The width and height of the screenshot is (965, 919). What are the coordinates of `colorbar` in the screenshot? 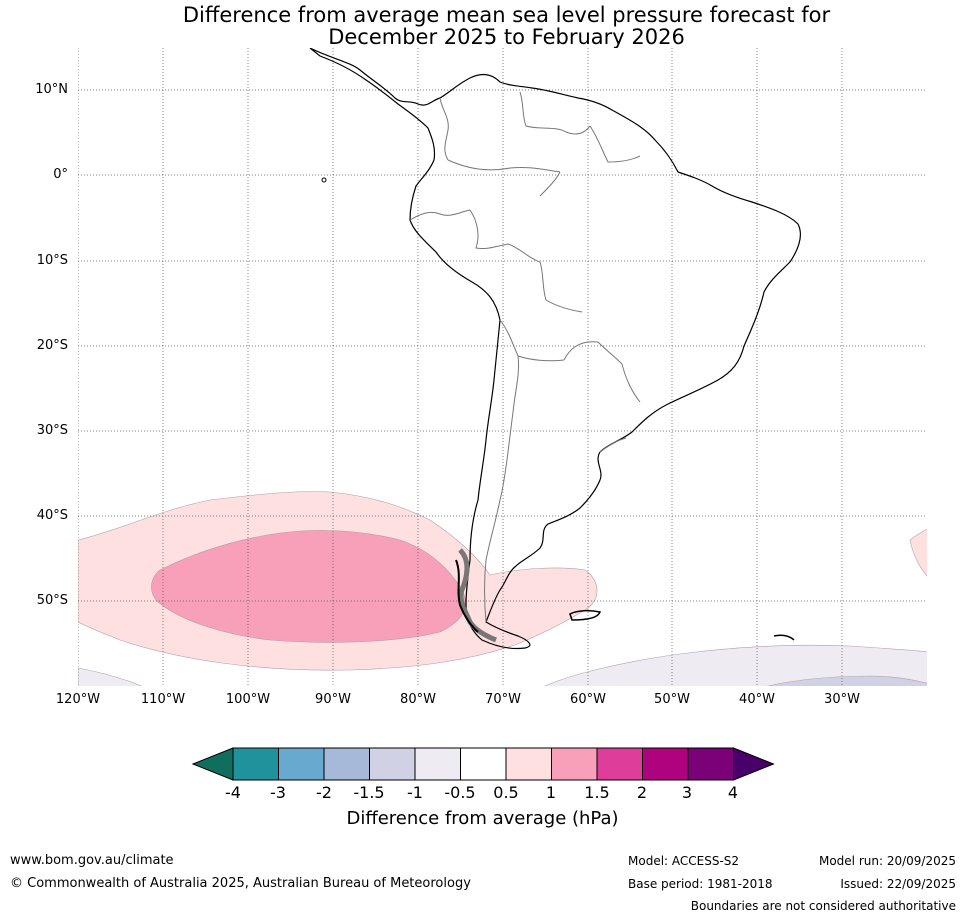 It's located at (483, 764).